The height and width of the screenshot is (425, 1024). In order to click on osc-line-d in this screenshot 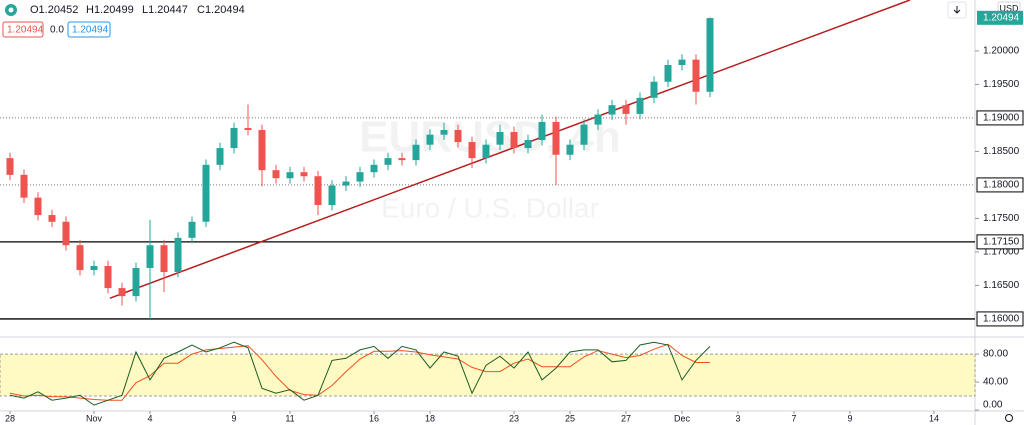, I will do `click(359, 372)`.